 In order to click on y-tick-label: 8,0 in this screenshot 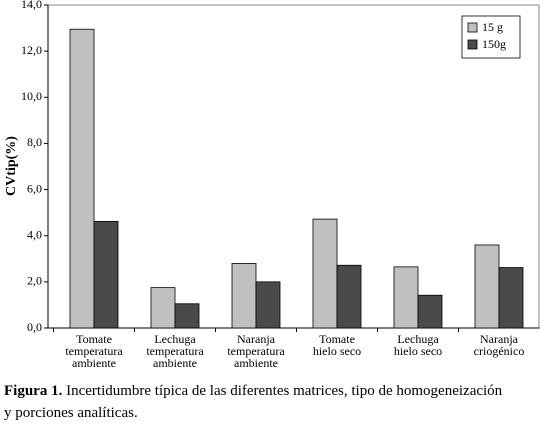, I will do `click(34, 142)`.